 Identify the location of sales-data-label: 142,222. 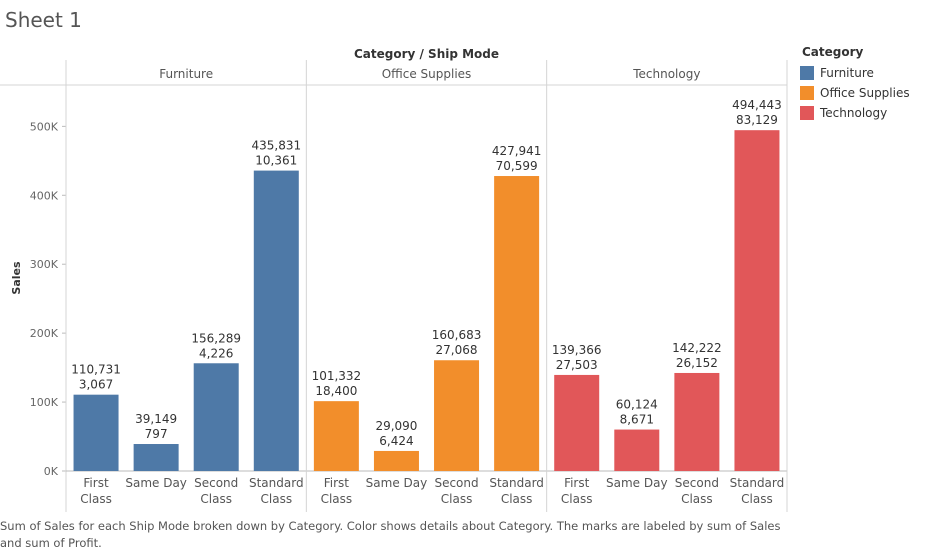
(697, 348).